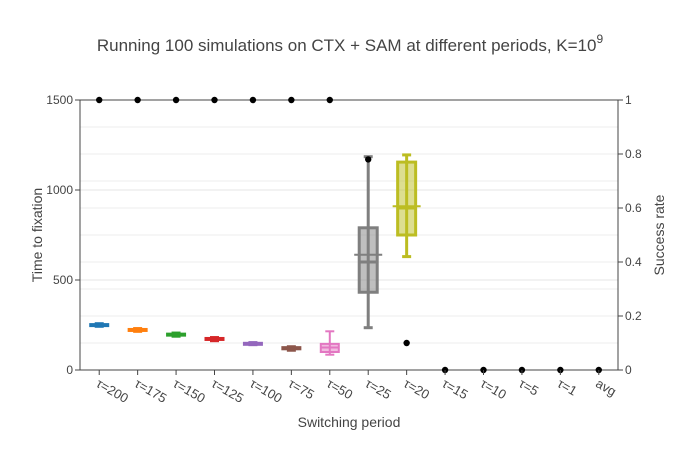  What do you see at coordinates (606, 387) in the screenshot?
I see `x-tick-label: avg` at bounding box center [606, 387].